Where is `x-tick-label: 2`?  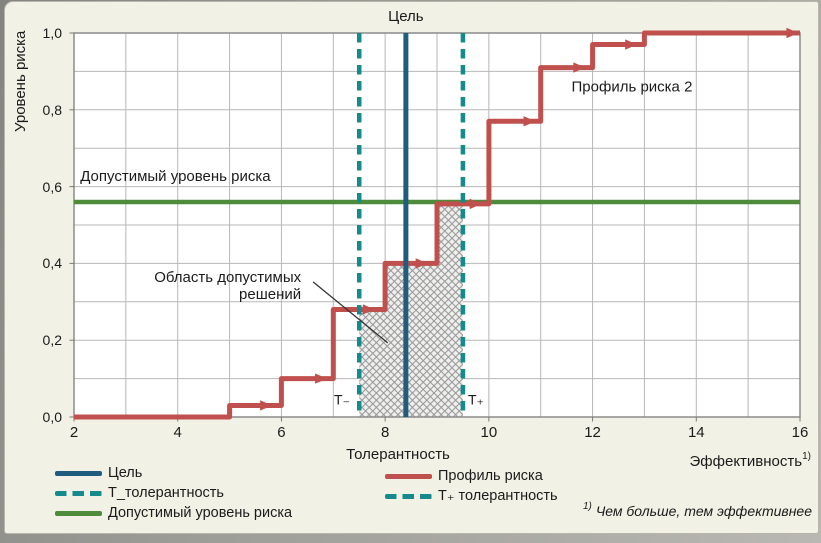 x-tick-label: 2 is located at coordinates (74, 432).